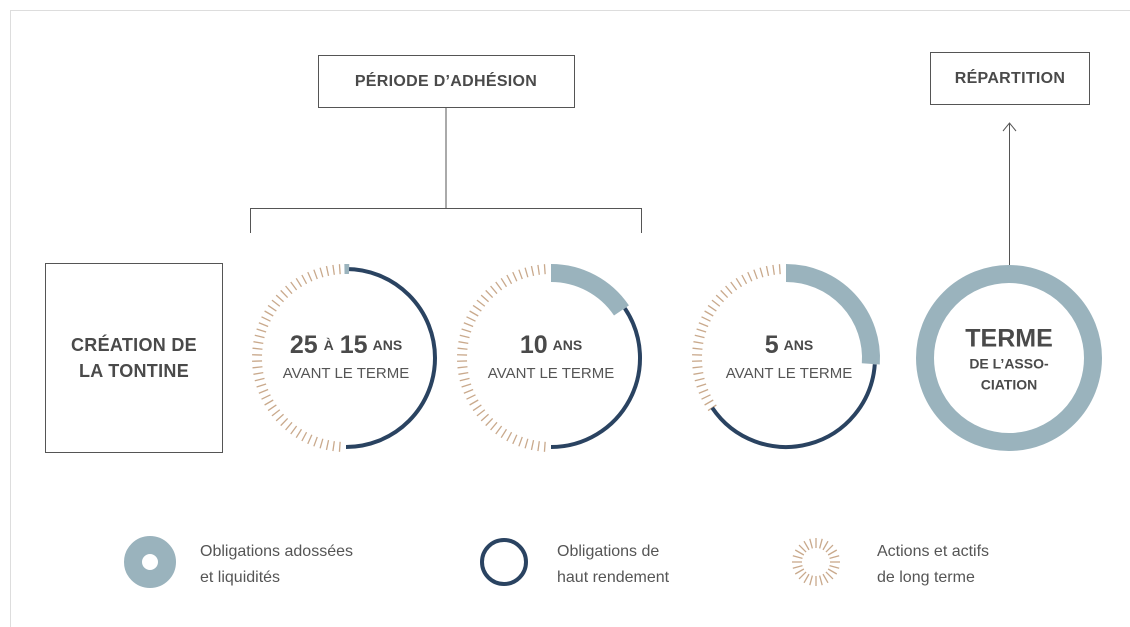 Image resolution: width=1130 pixels, height=627 pixels. What do you see at coordinates (613, 577) in the screenshot?
I see `legend-text: haut rendement` at bounding box center [613, 577].